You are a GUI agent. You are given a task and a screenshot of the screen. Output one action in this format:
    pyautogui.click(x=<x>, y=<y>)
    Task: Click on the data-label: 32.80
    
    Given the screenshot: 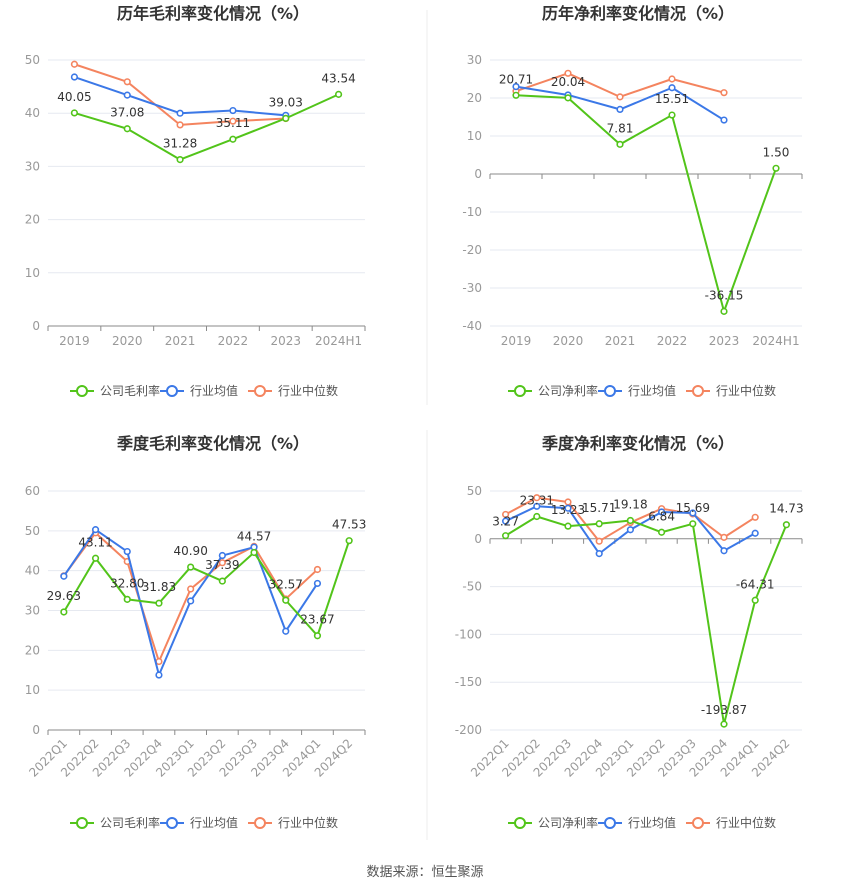 What is the action you would take?
    pyautogui.click(x=127, y=583)
    